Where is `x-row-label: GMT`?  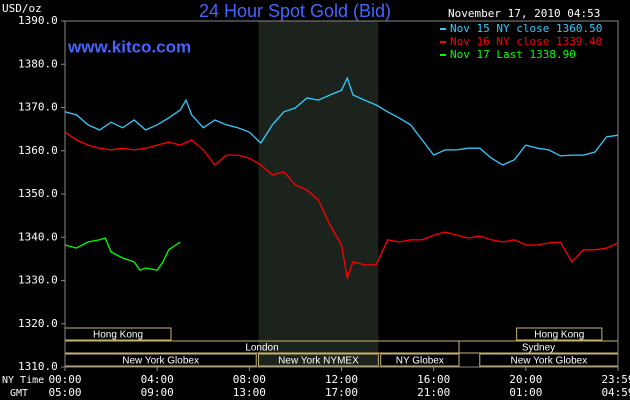
x-row-label: GMT is located at coordinates (19, 393).